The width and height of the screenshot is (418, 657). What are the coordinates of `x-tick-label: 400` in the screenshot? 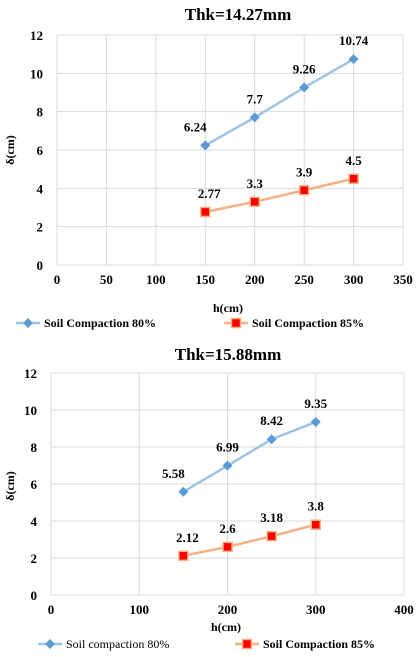 It's located at (404, 609).